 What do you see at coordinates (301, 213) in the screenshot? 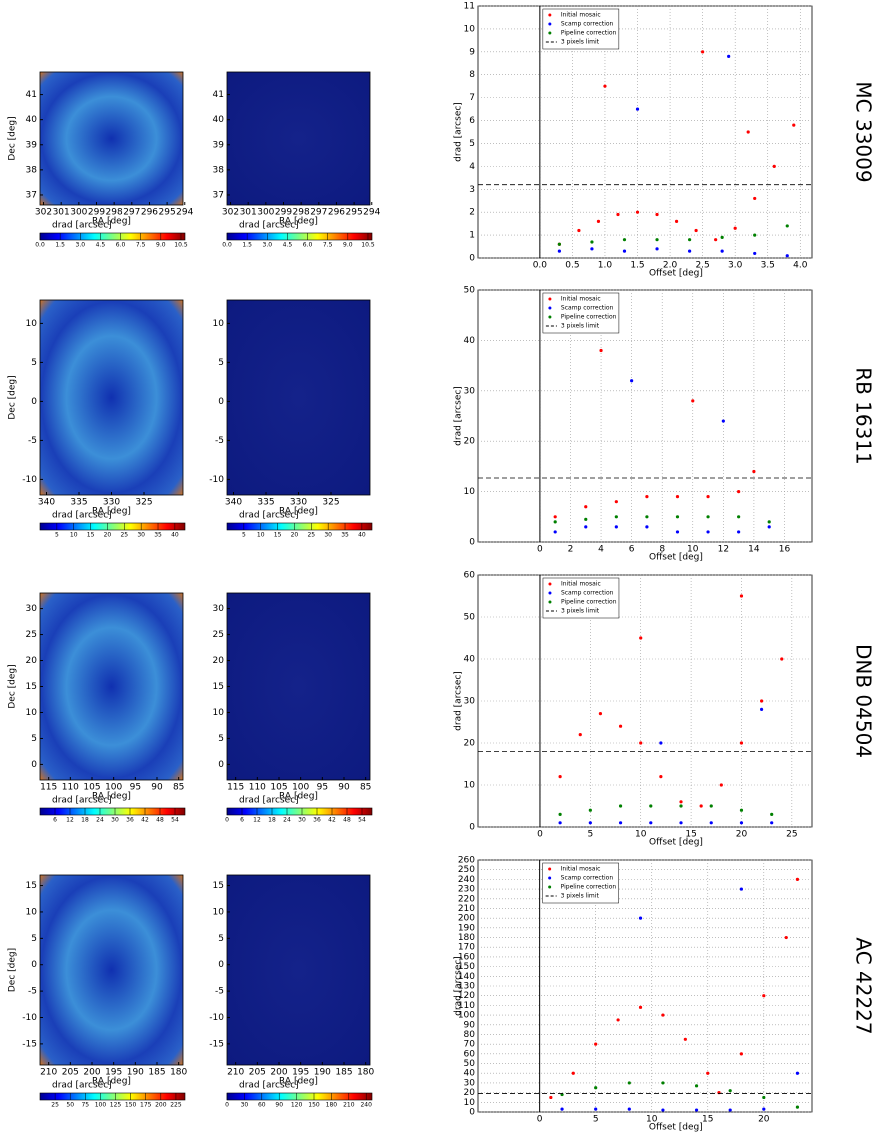
I see `x-tick-label: 298` at bounding box center [301, 213].